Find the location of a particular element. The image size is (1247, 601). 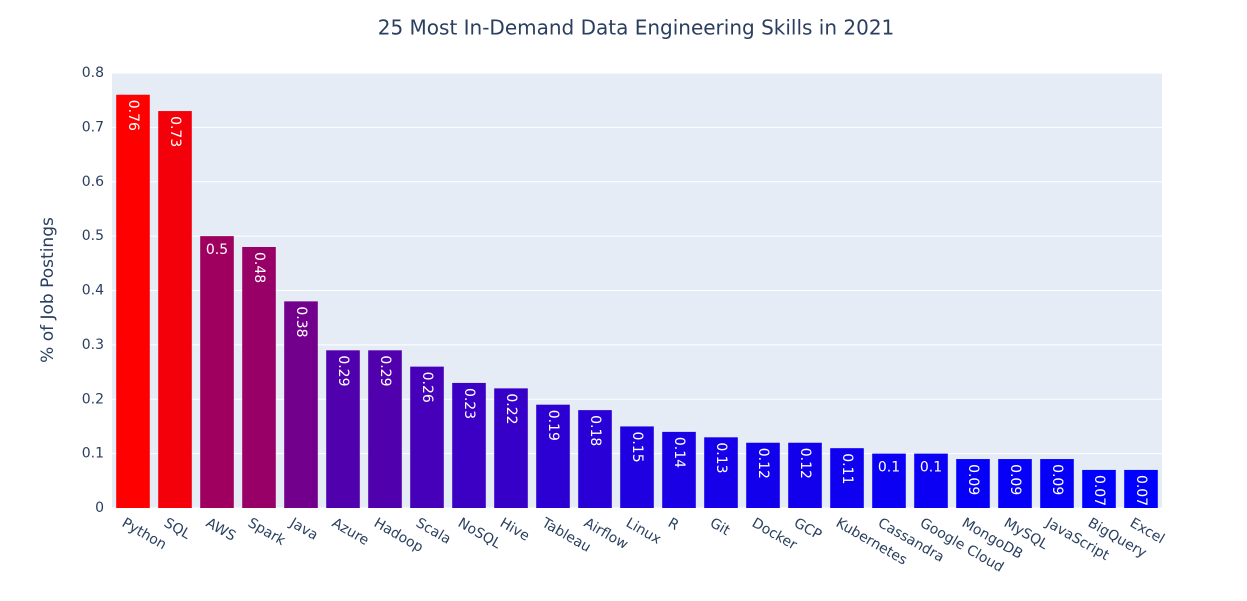

data-label: 0.15 is located at coordinates (637, 446).